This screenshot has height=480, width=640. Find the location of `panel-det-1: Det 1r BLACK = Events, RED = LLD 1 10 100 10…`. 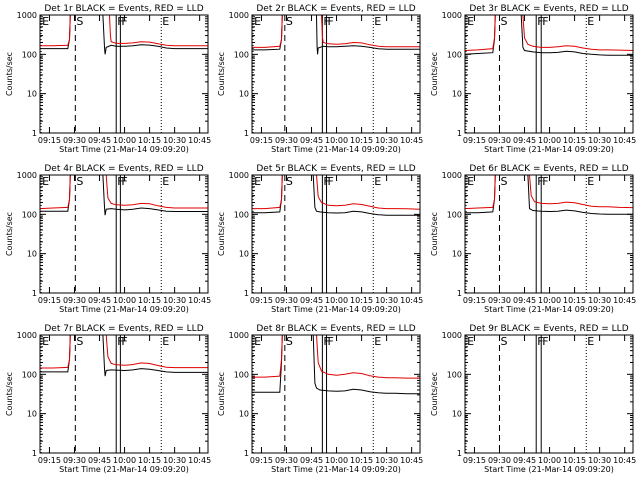

panel-det-1: Det 1r BLACK = Events, RED = LLD 1 10 100 10… is located at coordinates (108, 79).